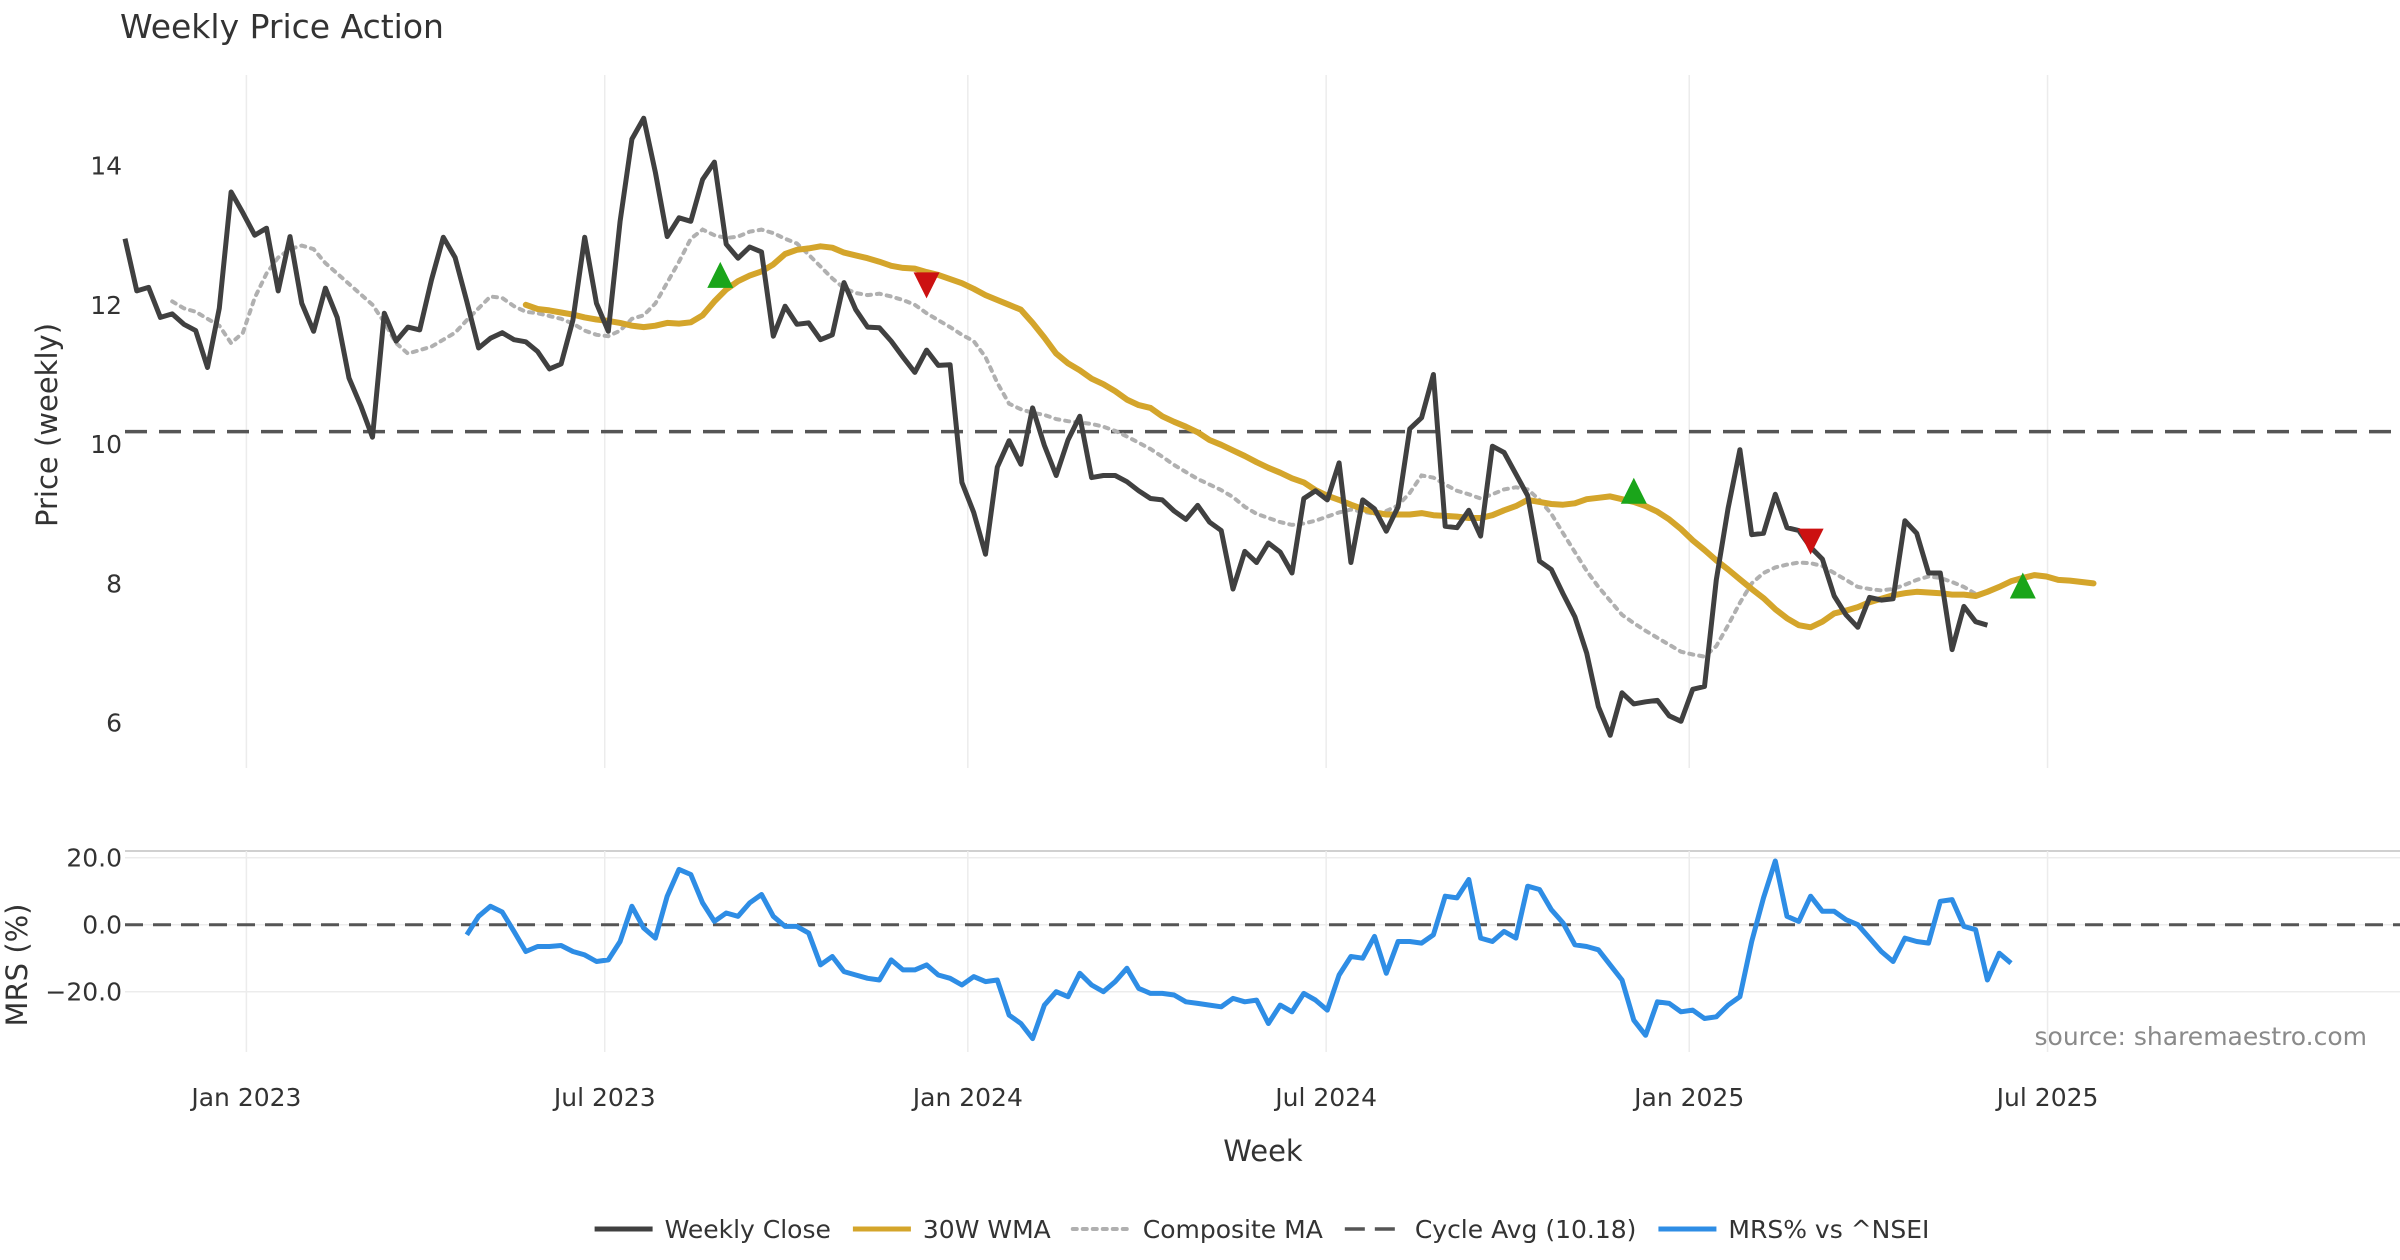 This screenshot has width=2400, height=1260. What do you see at coordinates (114, 583) in the screenshot?
I see `price-y-tick-label: 8` at bounding box center [114, 583].